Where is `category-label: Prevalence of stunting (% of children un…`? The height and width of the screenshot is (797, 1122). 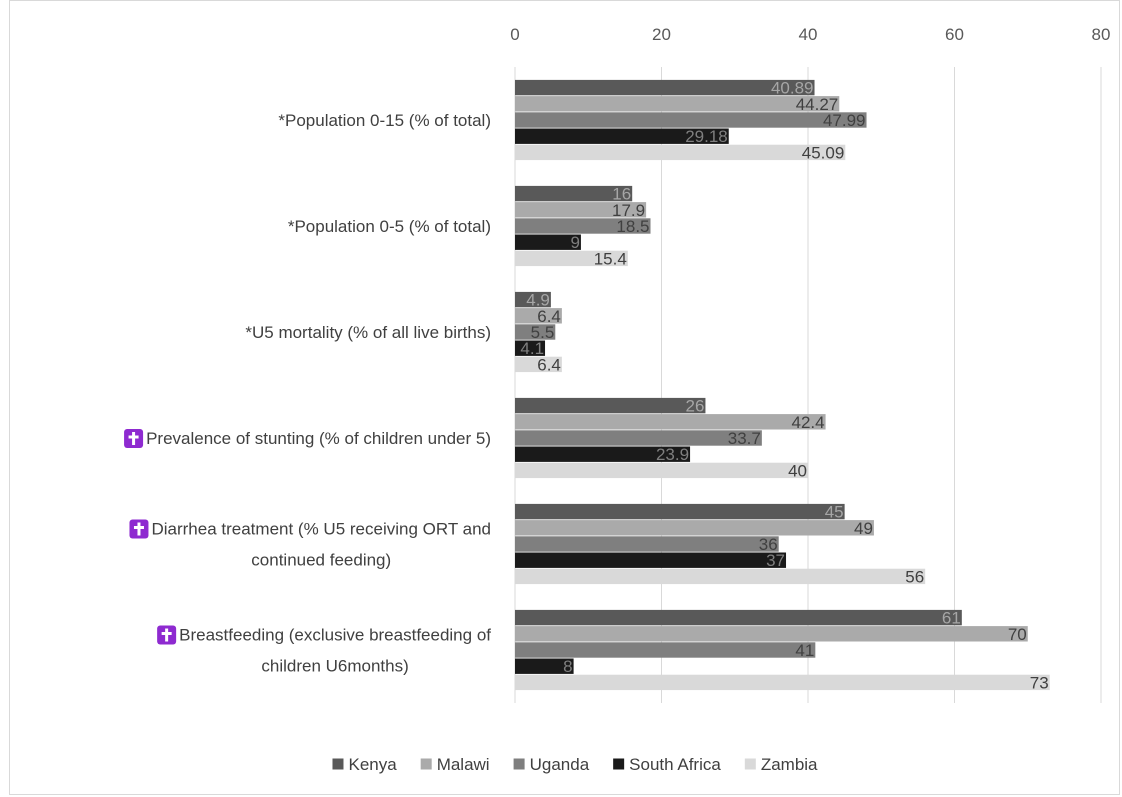 category-label: Prevalence of stunting (% of children un… is located at coordinates (318, 438).